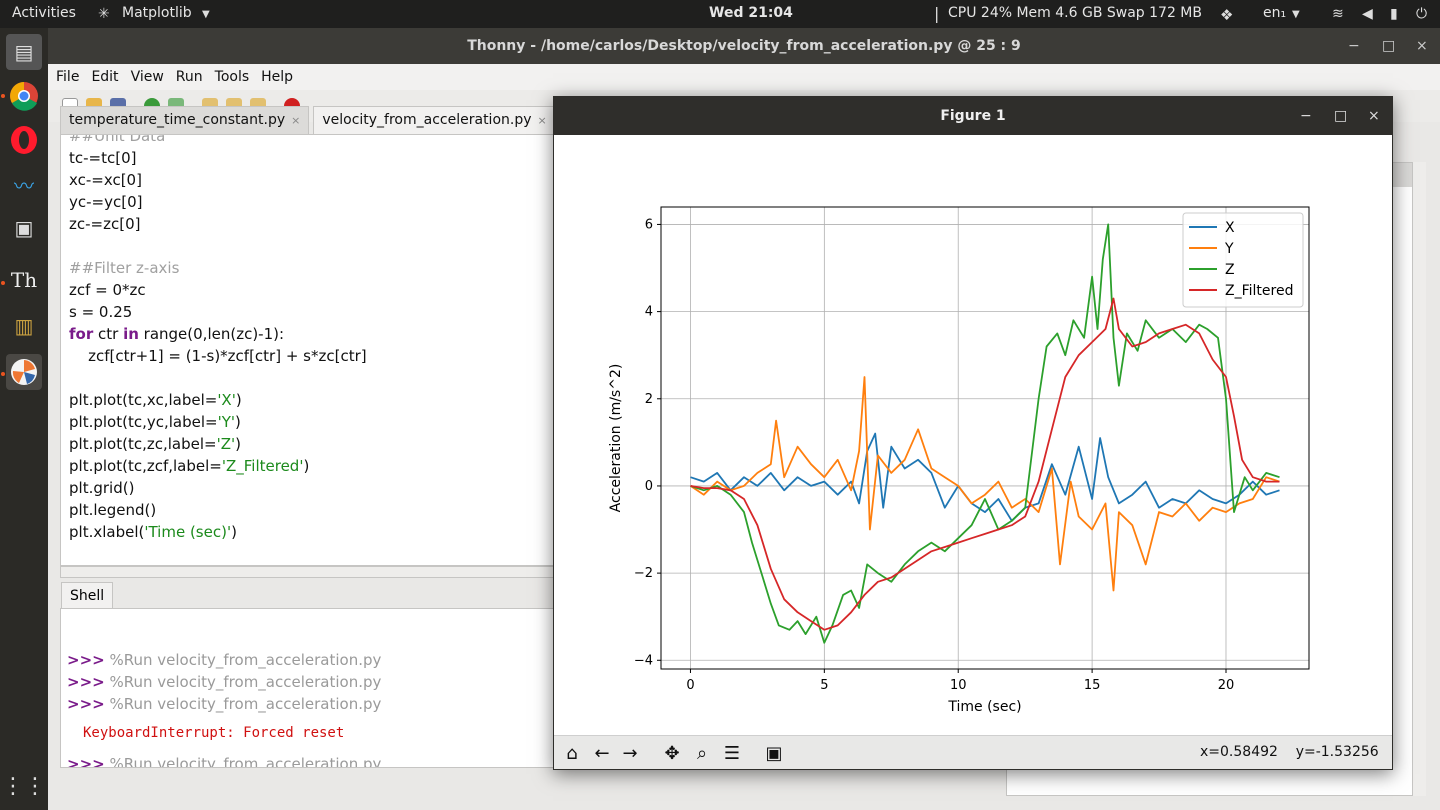 The width and height of the screenshot is (1440, 810). I want to click on legend-box, so click(1243, 260).